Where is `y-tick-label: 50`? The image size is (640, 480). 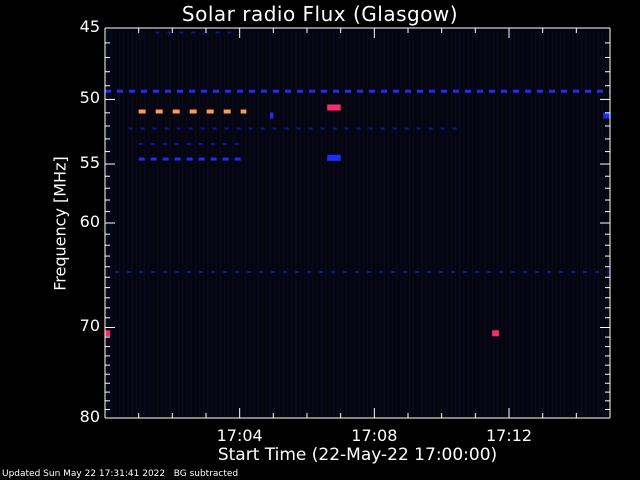
y-tick-label: 50 is located at coordinates (89, 98).